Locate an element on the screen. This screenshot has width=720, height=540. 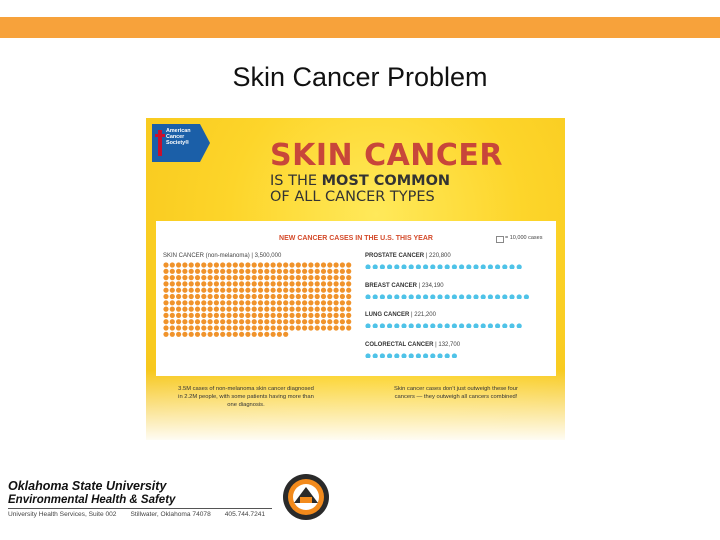
top-accent-bar is located at coordinates (360, 27).